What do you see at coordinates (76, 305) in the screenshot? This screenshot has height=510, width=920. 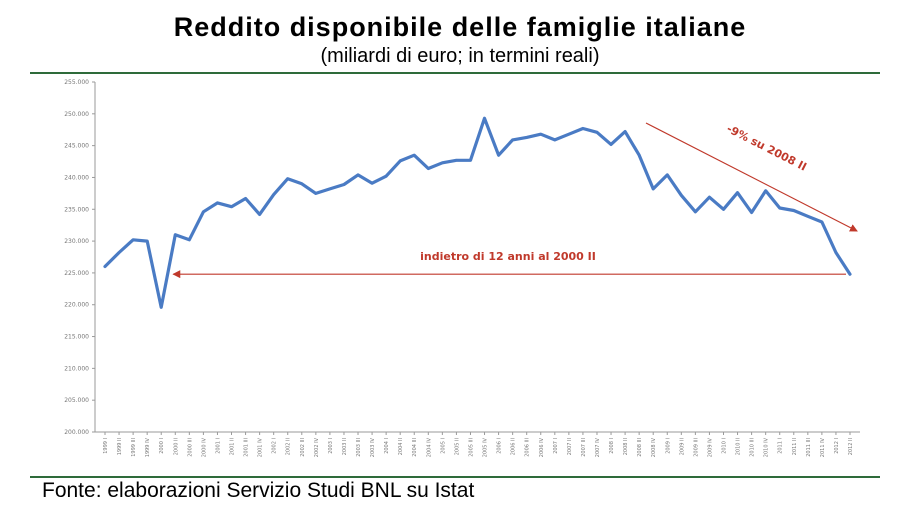 I see `y-tick-label: 220.000` at bounding box center [76, 305].